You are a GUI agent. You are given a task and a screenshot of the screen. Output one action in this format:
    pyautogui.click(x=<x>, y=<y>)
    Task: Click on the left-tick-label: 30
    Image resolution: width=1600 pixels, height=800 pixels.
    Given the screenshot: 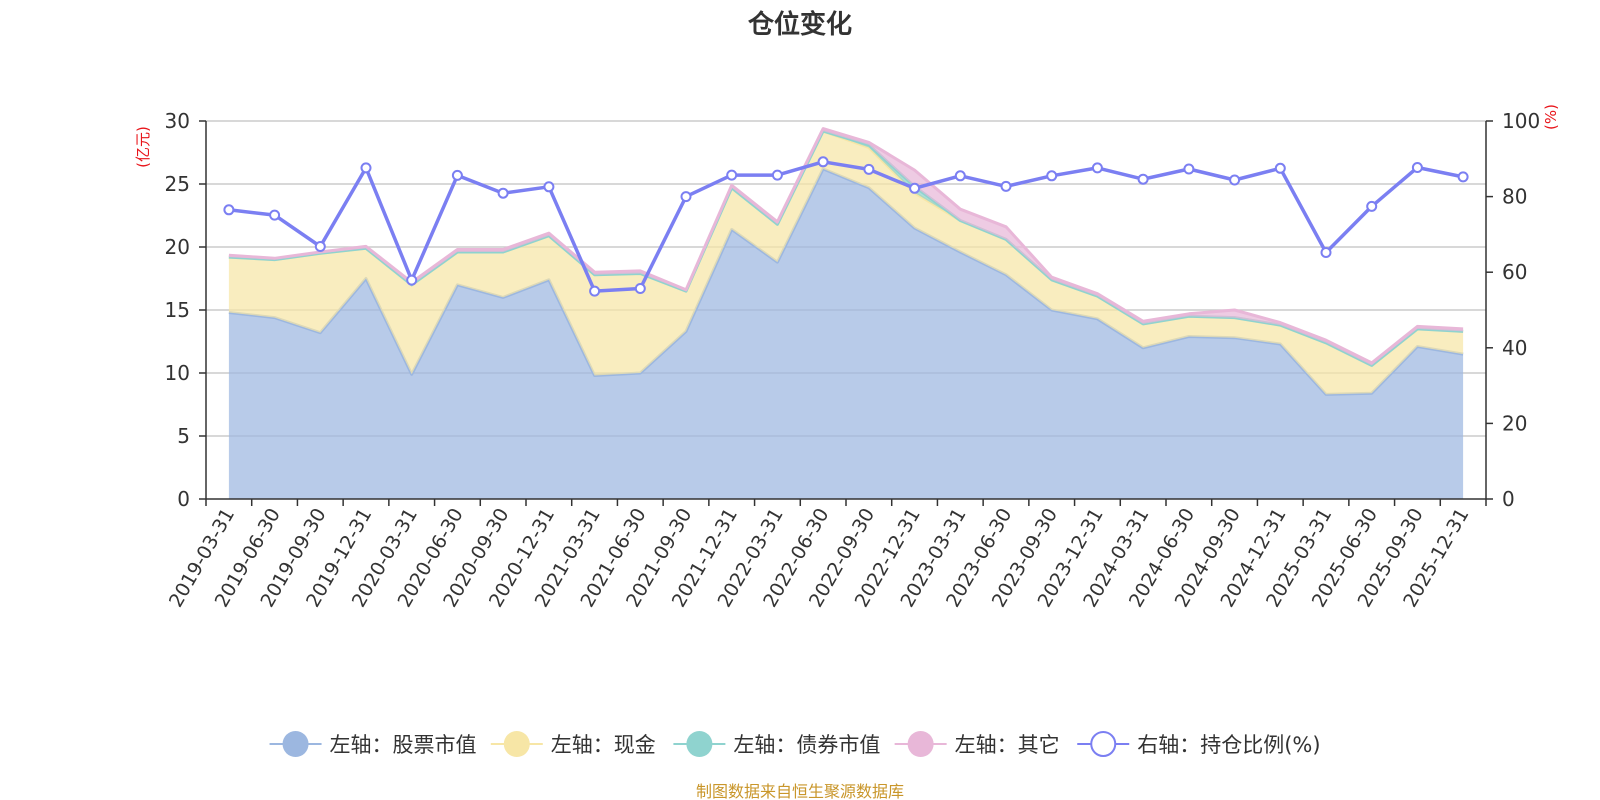 What is the action you would take?
    pyautogui.click(x=177, y=121)
    